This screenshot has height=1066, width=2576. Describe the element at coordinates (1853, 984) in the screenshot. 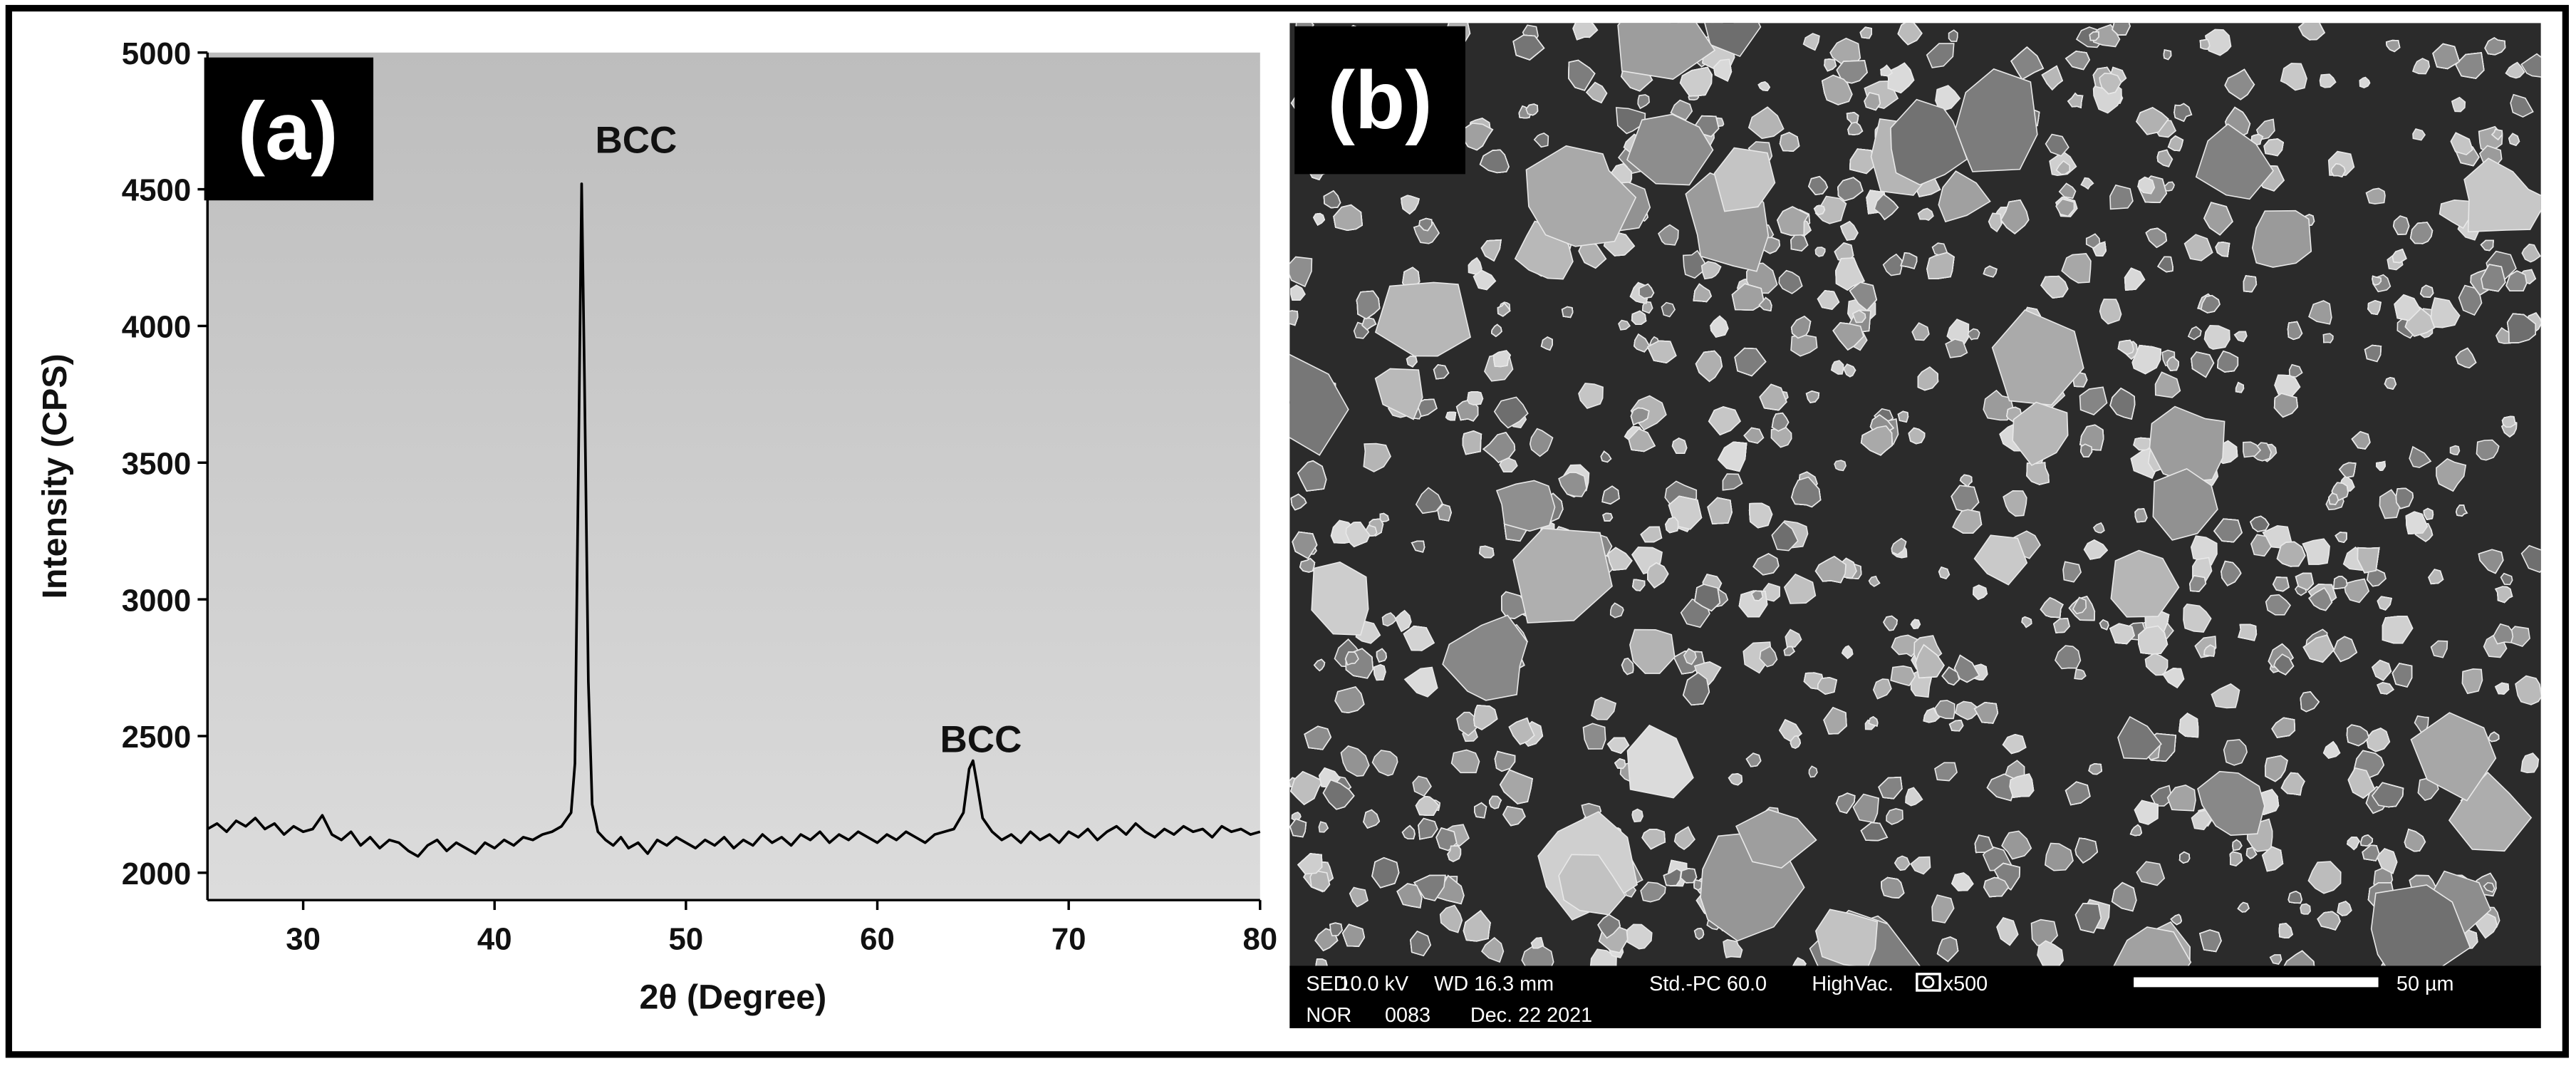

I see `info-text: HighVac.` at that location.